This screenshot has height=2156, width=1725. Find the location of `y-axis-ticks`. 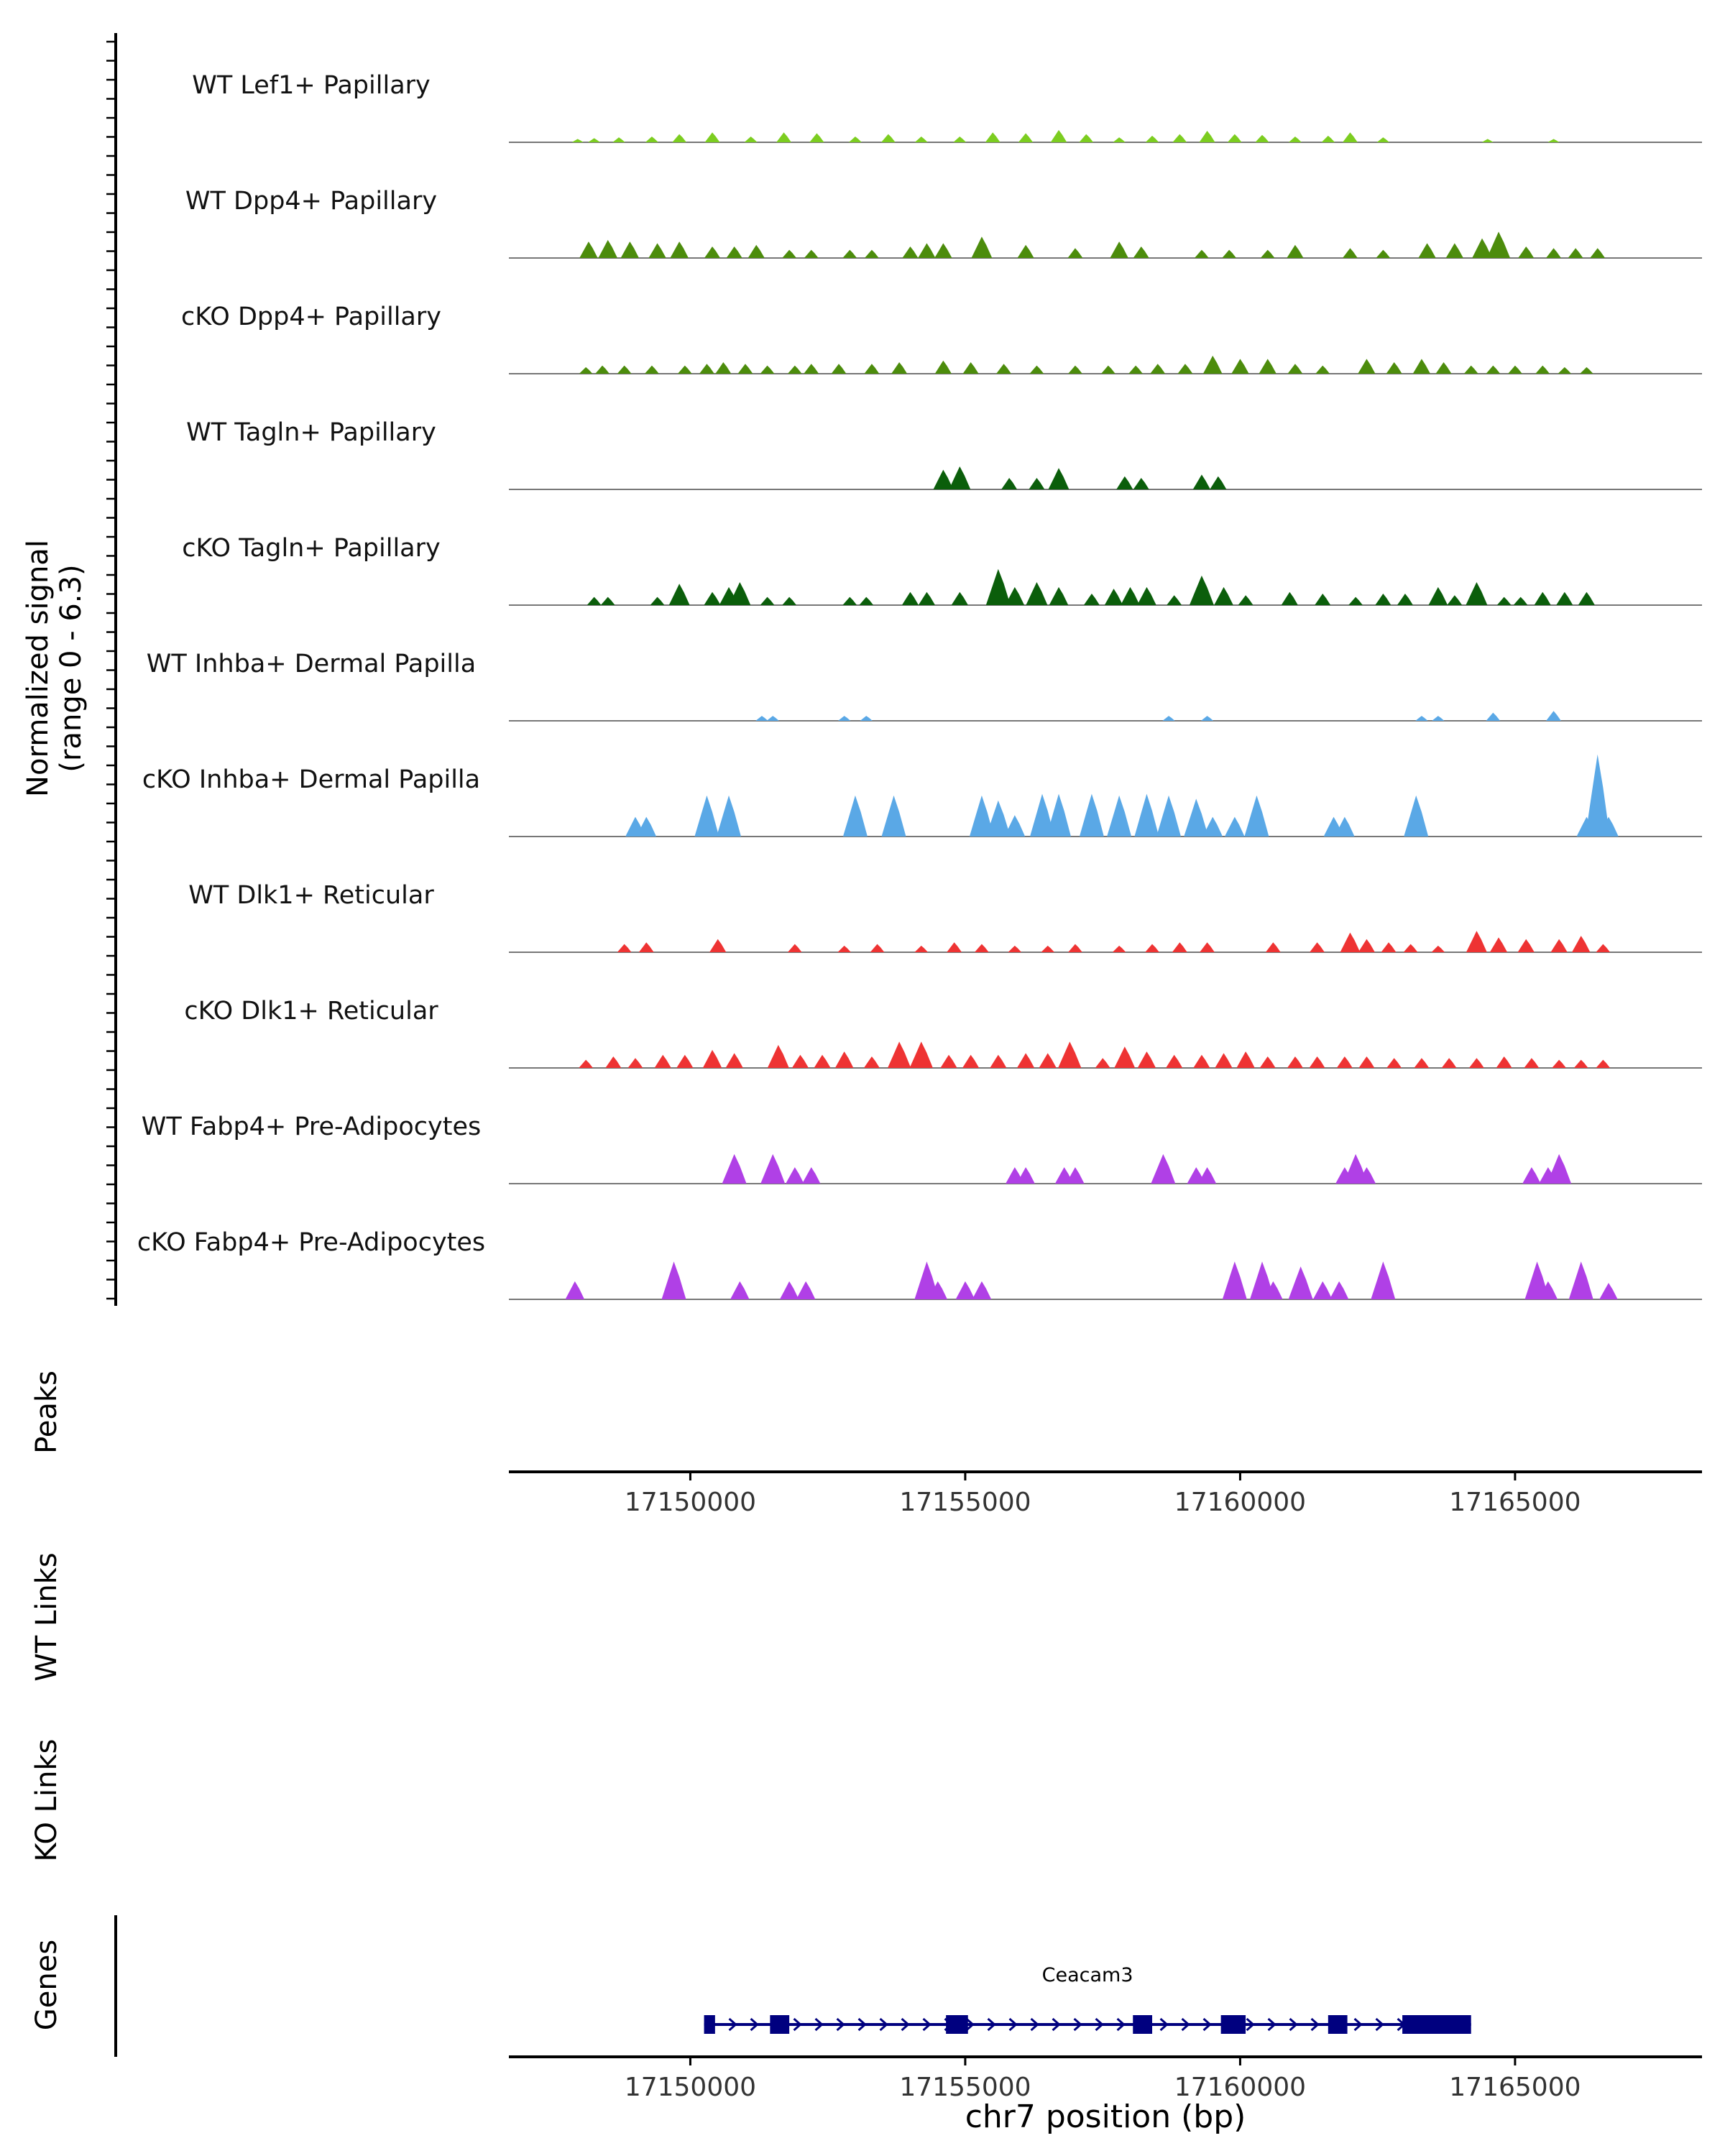

y-axis-ticks is located at coordinates (111, 670).